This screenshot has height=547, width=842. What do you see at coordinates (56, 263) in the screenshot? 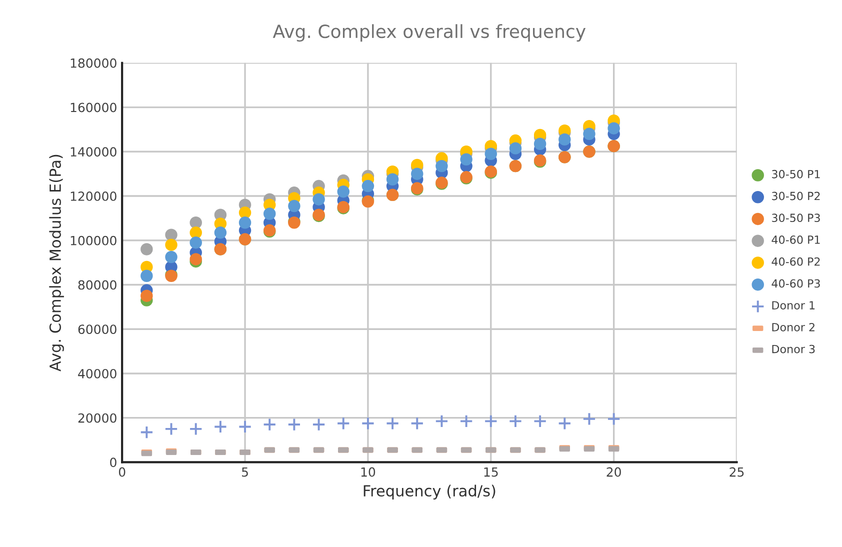
I see `y-axis-title: Avg. Complex Modulus E(Pa)` at bounding box center [56, 263].